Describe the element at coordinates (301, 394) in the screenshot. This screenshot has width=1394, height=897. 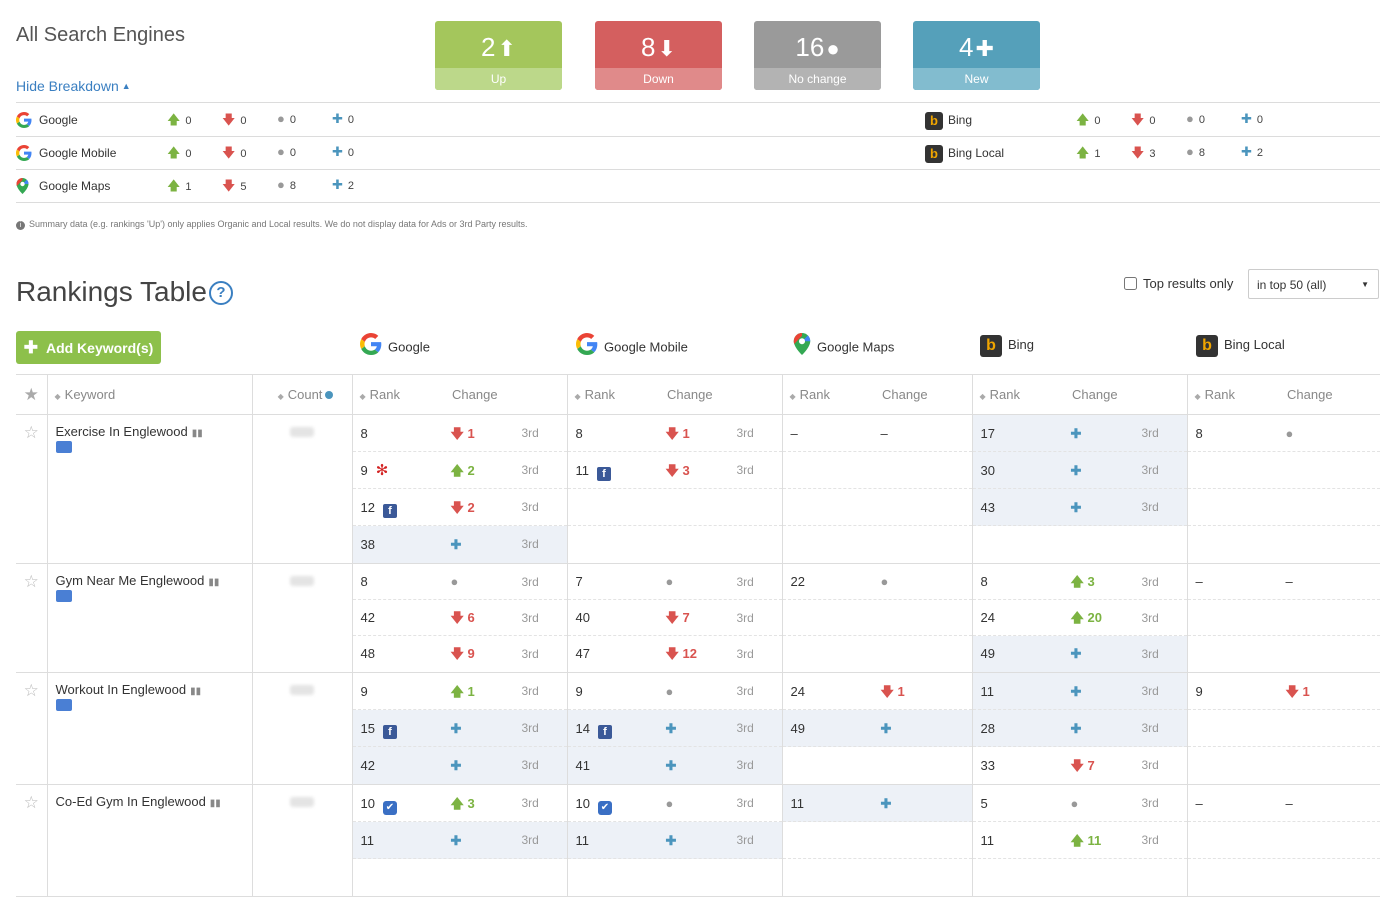
I see `count-column-header: ◆ Count` at that location.